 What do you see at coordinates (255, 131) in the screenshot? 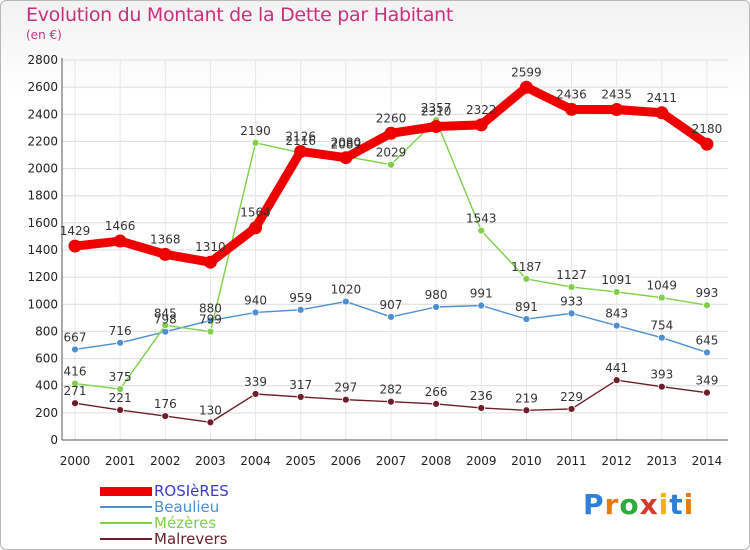
I see `data-label: 2190` at bounding box center [255, 131].